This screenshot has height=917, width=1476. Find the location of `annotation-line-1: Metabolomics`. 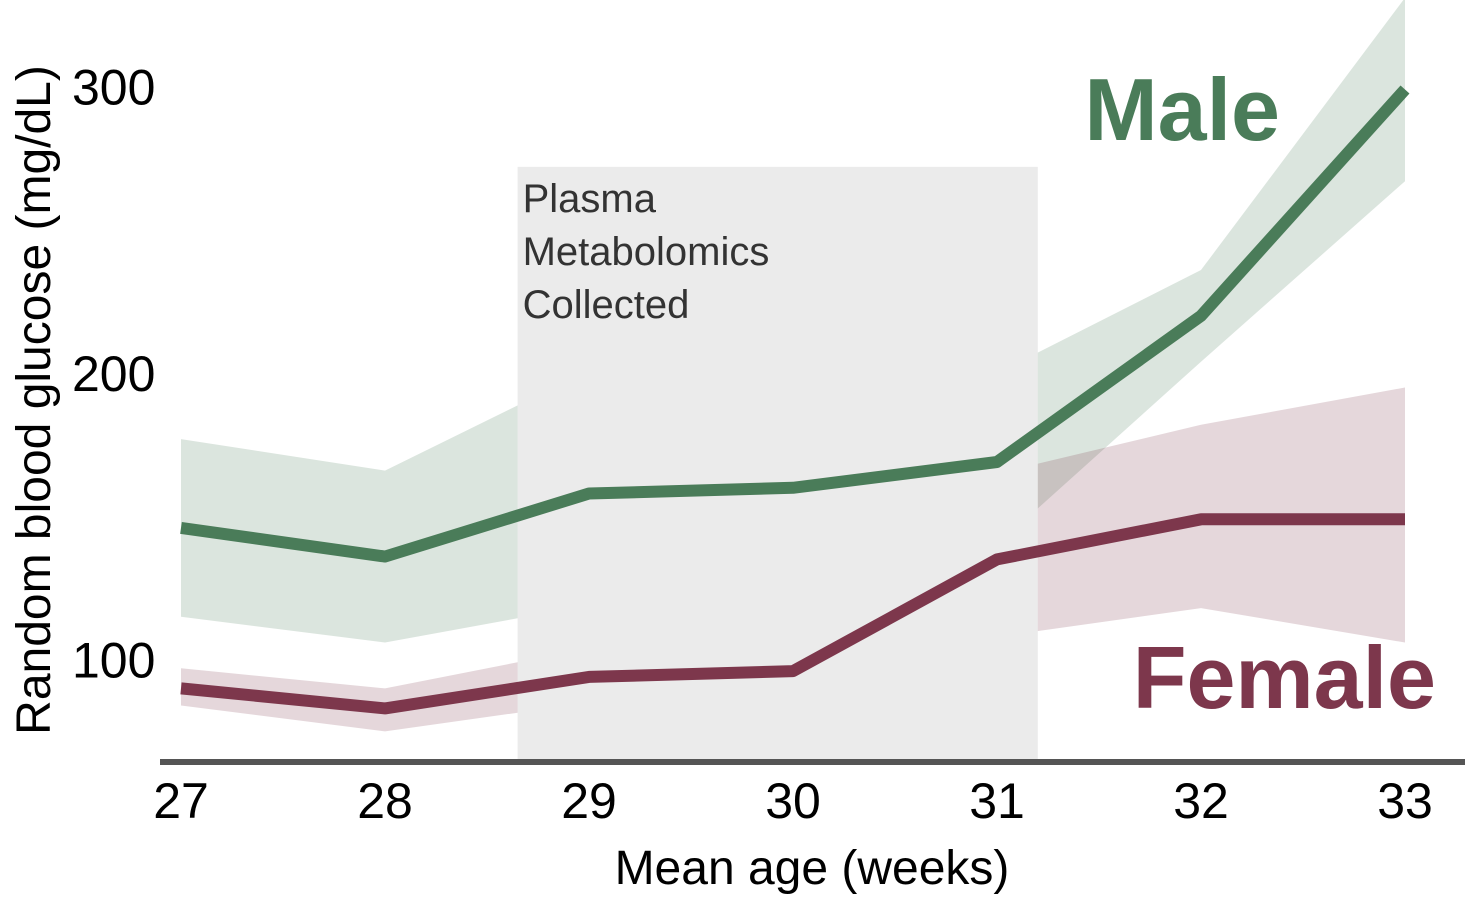

annotation-line-1: Metabolomics is located at coordinates (646, 252).